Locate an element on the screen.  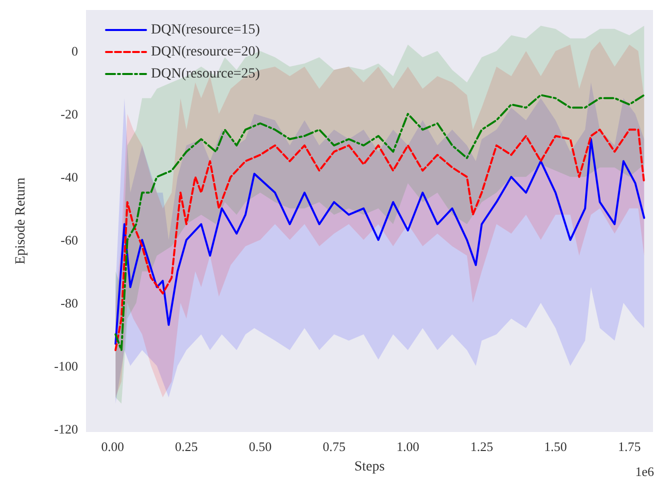
x-tick-label: 0.50 is located at coordinates (260, 446).